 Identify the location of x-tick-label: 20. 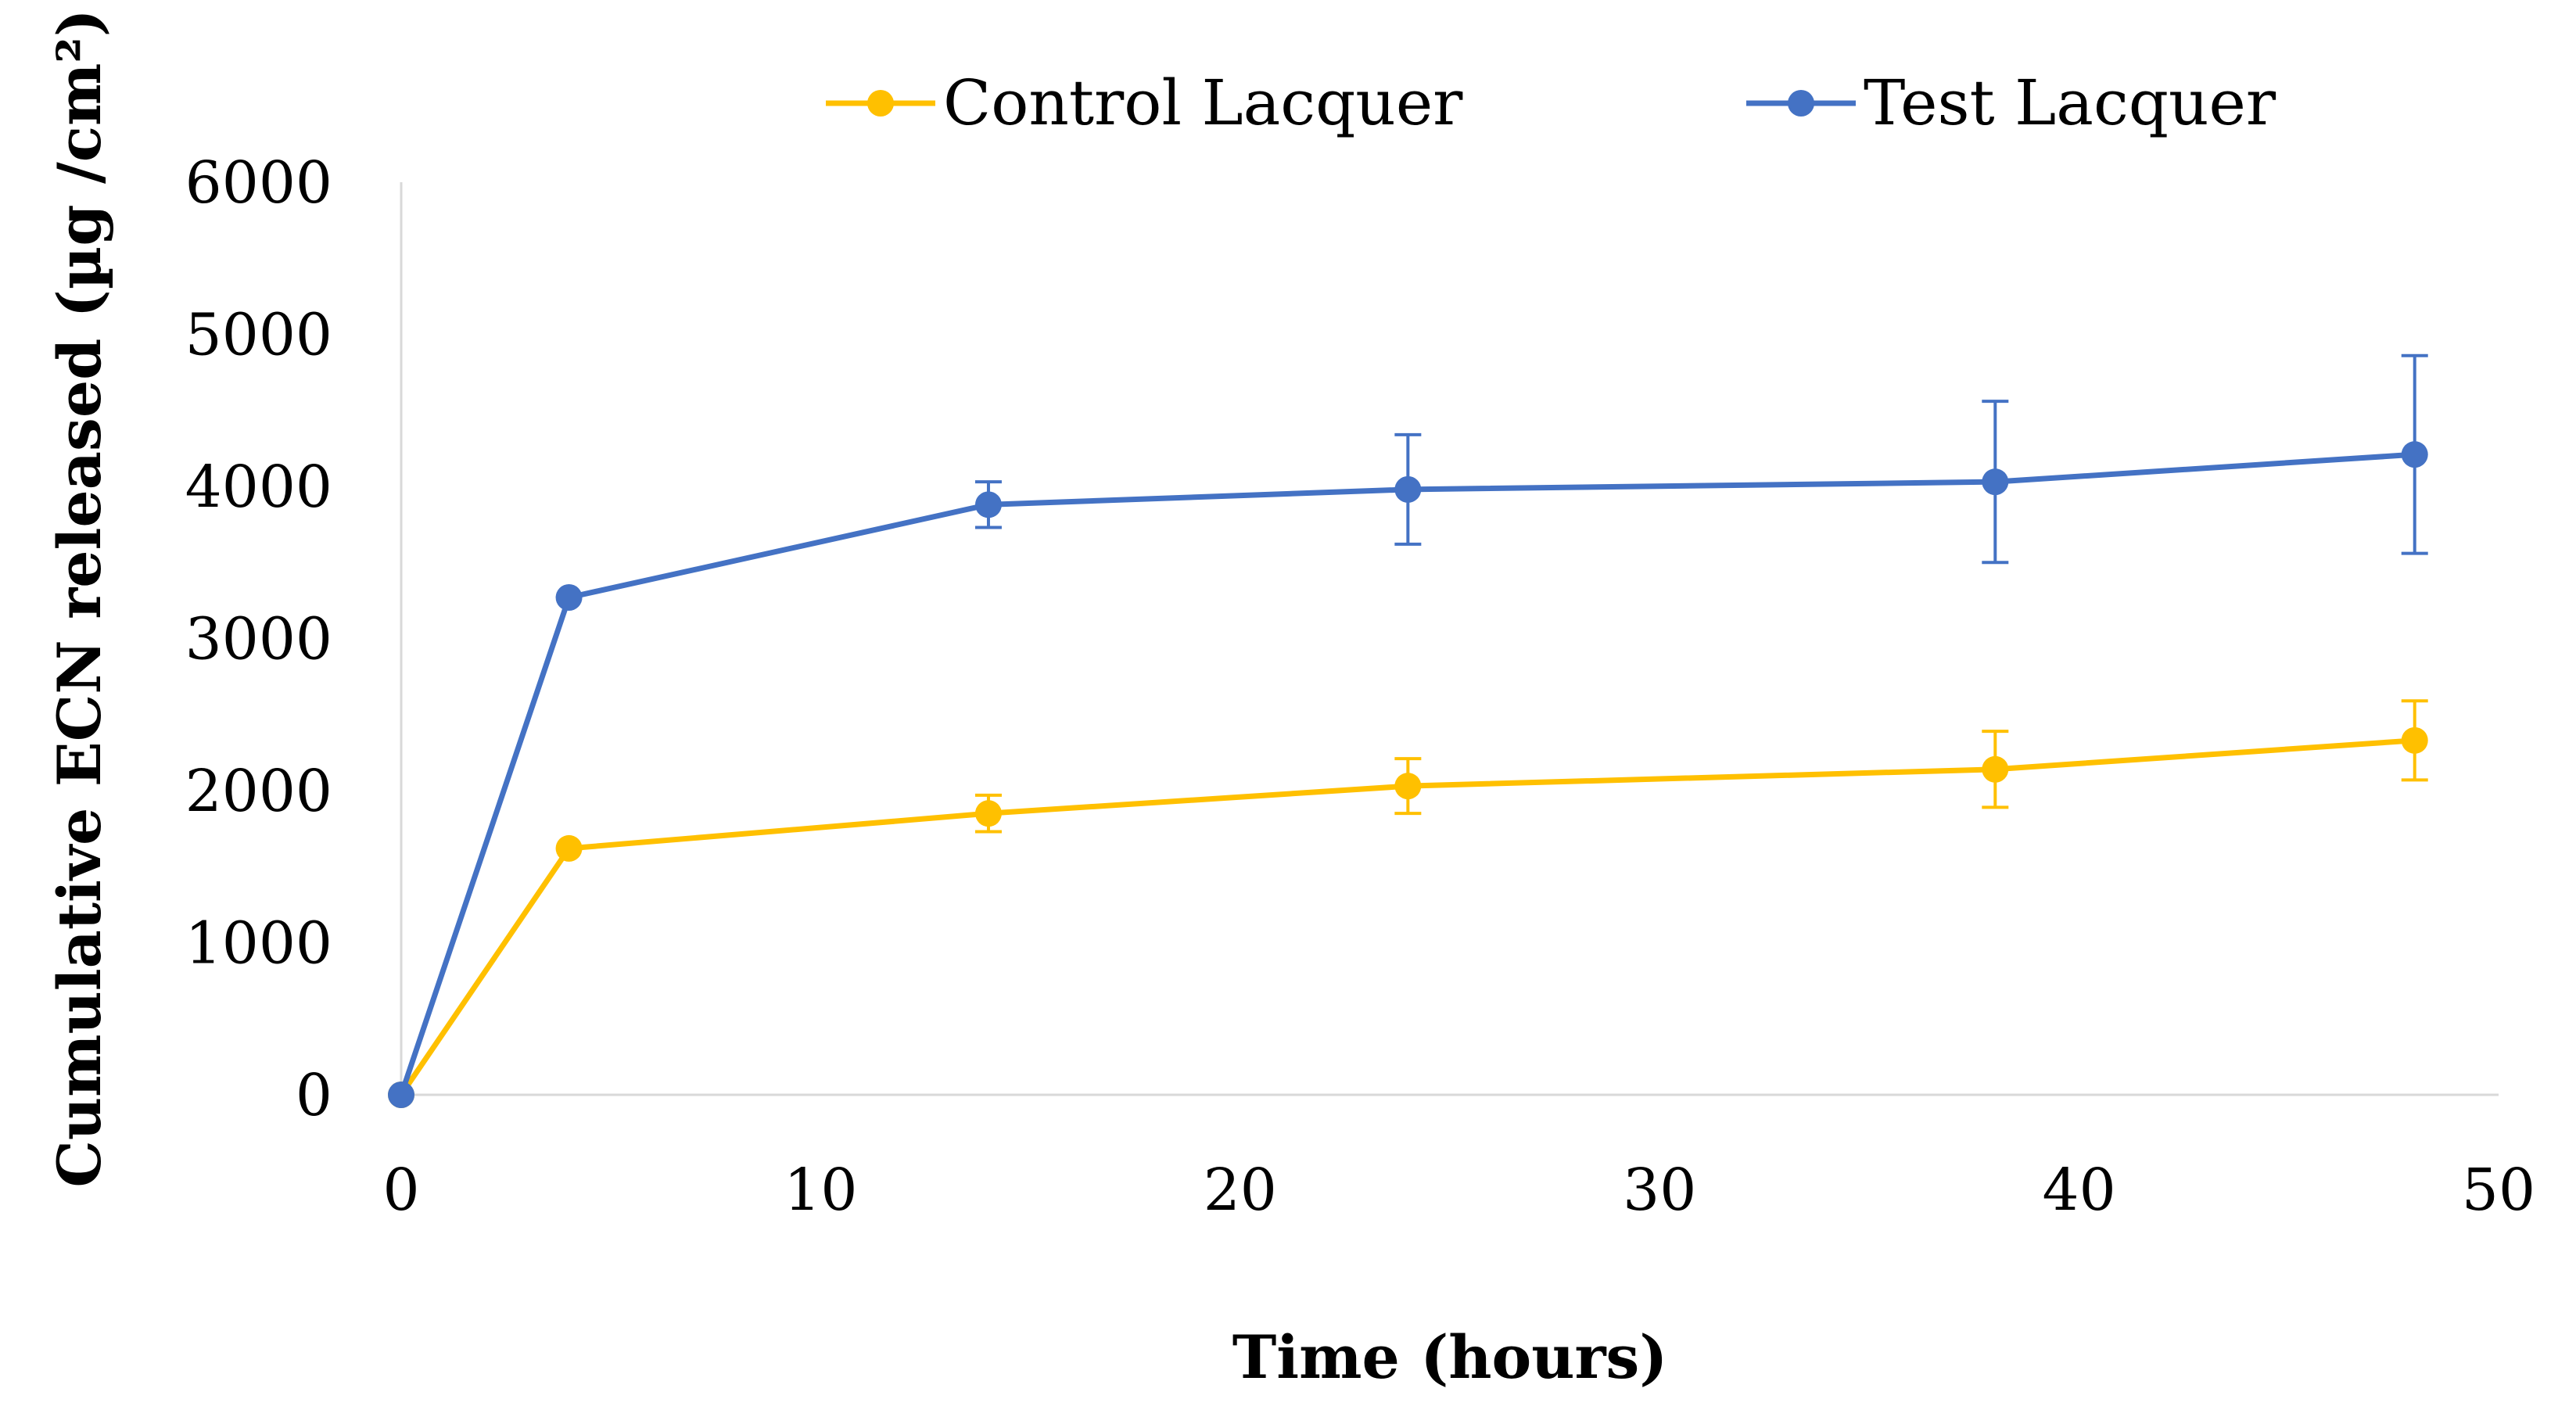
(1240, 1190).